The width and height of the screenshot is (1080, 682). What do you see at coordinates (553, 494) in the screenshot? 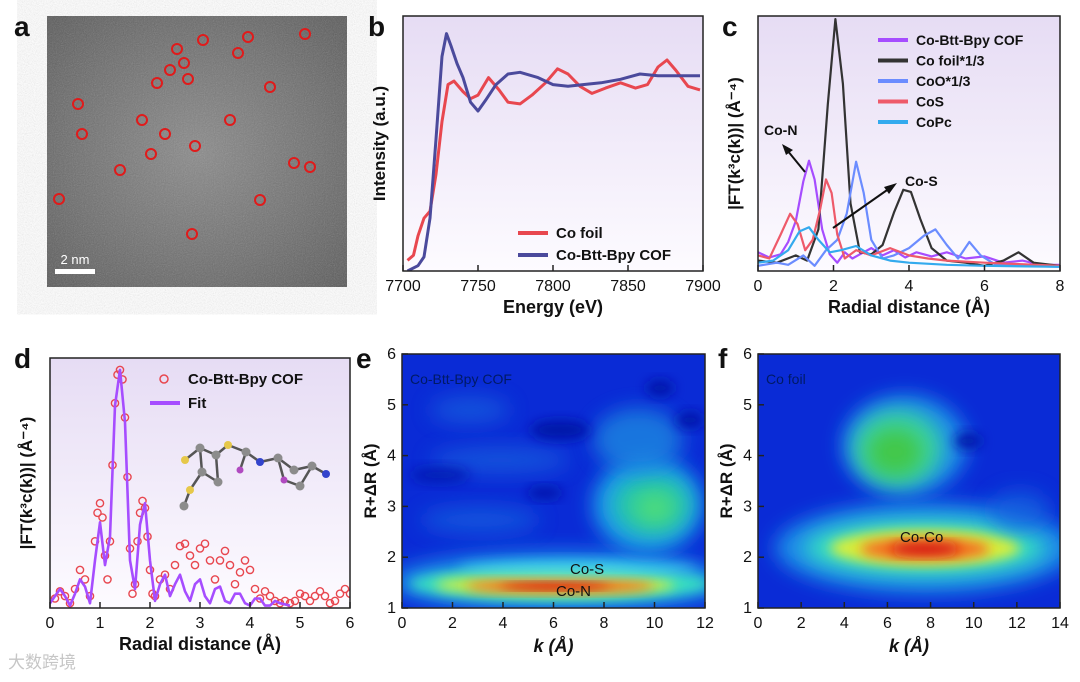
I see `heatmap-blobs-e` at bounding box center [553, 494].